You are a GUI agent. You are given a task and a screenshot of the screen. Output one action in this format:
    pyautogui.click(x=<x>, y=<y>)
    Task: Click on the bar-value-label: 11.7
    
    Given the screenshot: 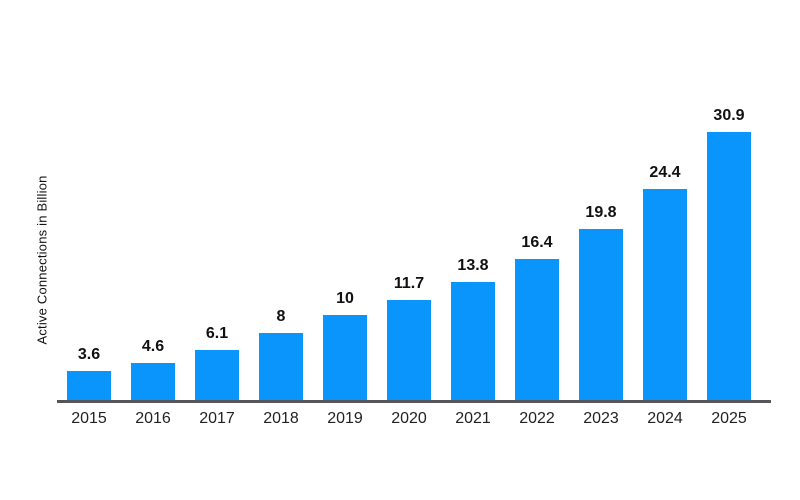 What is the action you would take?
    pyautogui.click(x=409, y=283)
    